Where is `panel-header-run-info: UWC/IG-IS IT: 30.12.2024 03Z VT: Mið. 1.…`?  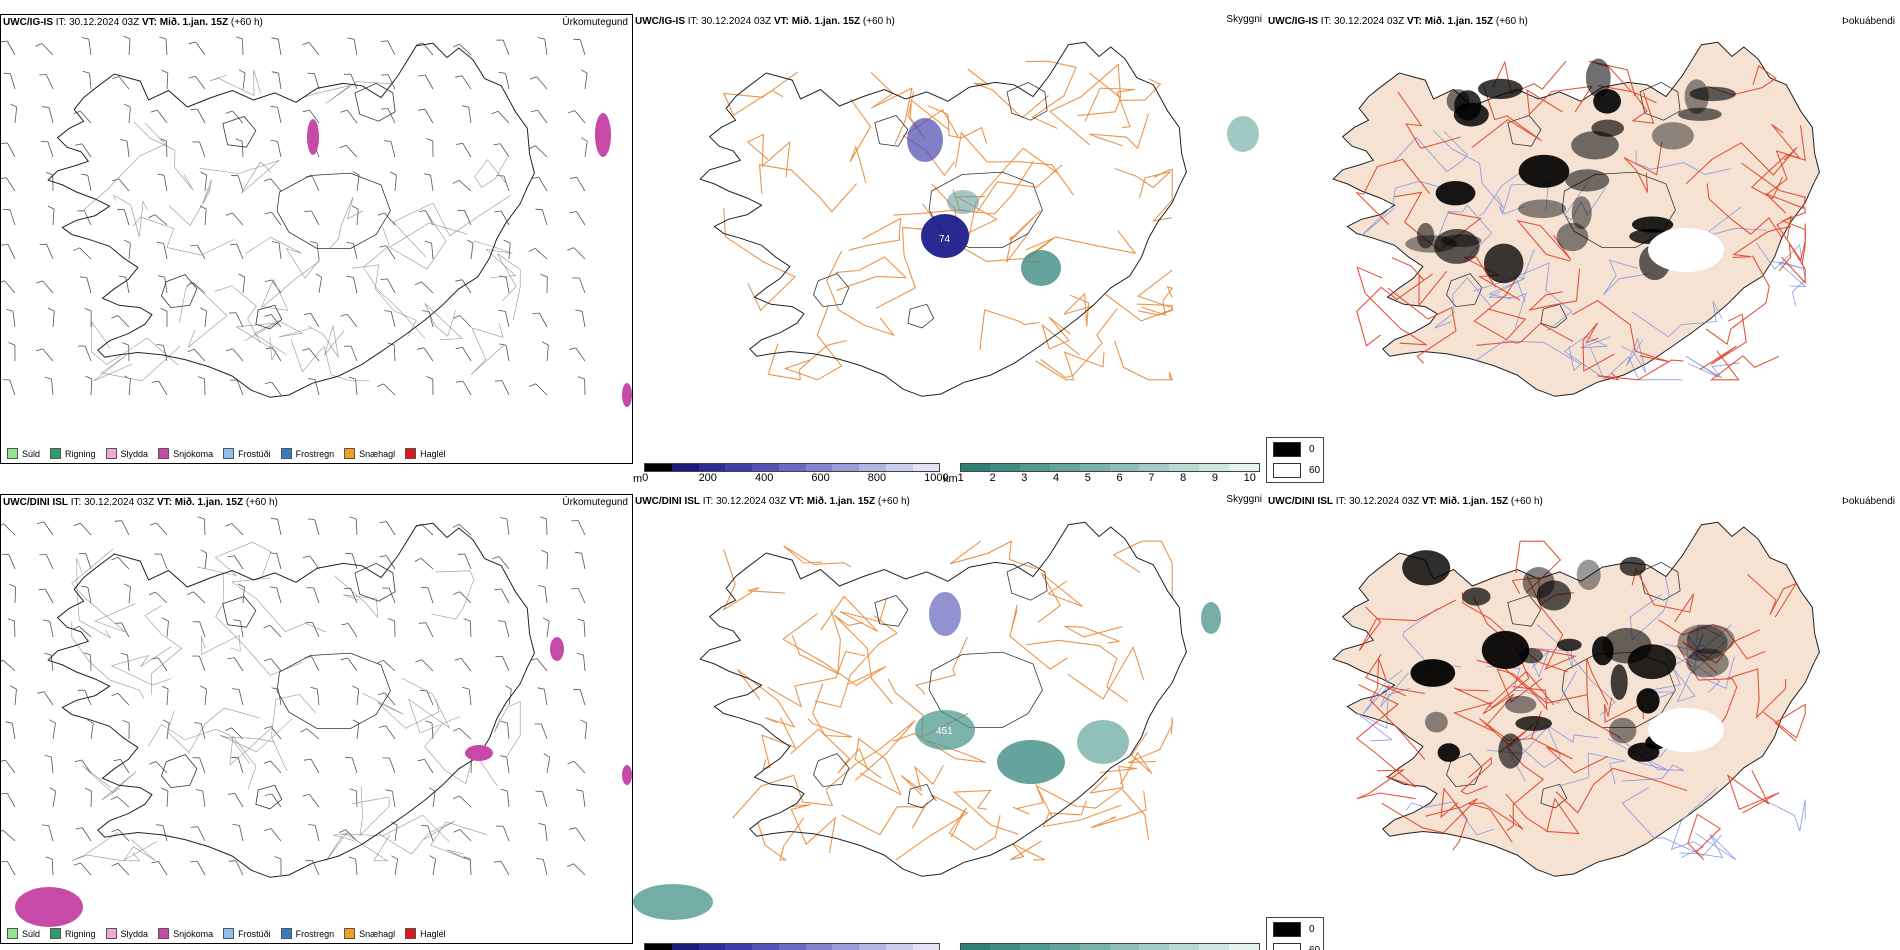 panel-header-run-info: UWC/IG-IS IT: 30.12.2024 03Z VT: Mið. 1.… is located at coordinates (765, 21).